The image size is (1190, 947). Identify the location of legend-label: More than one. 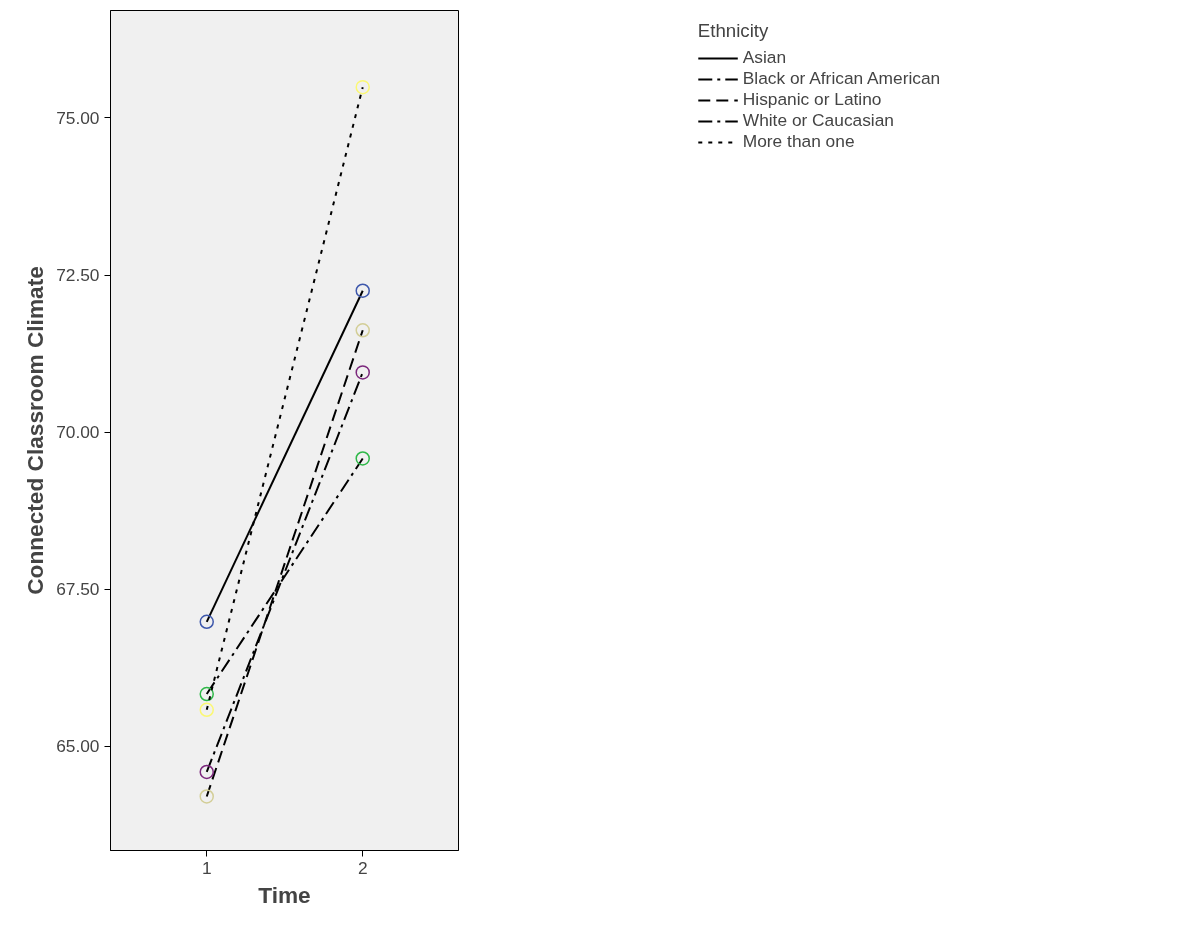
(798, 141).